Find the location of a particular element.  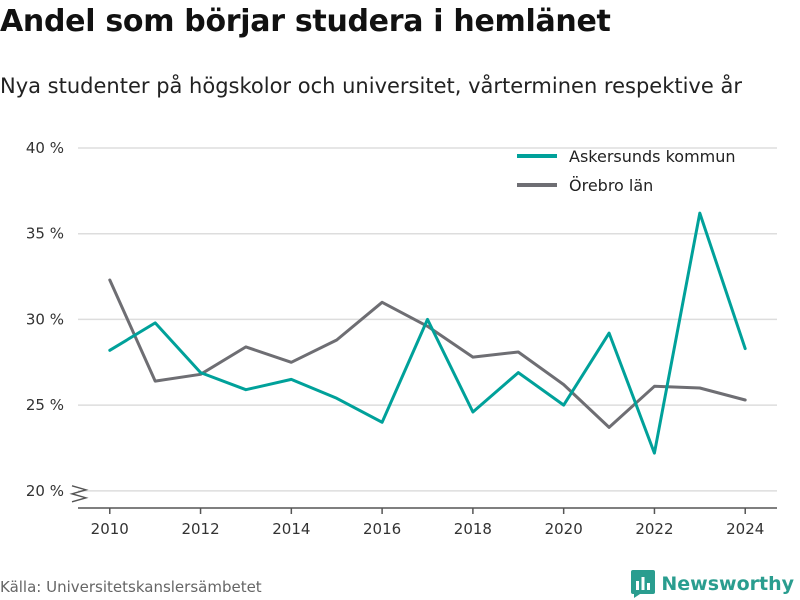

x-tick-label: 2012 is located at coordinates (200, 529).